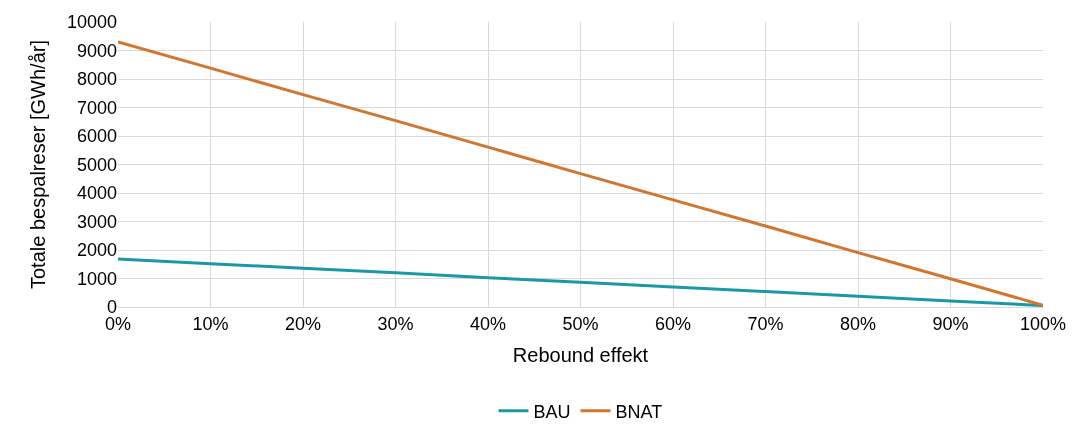 This screenshot has height=441, width=1082. I want to click on x-tick-label: 80%, so click(858, 323).